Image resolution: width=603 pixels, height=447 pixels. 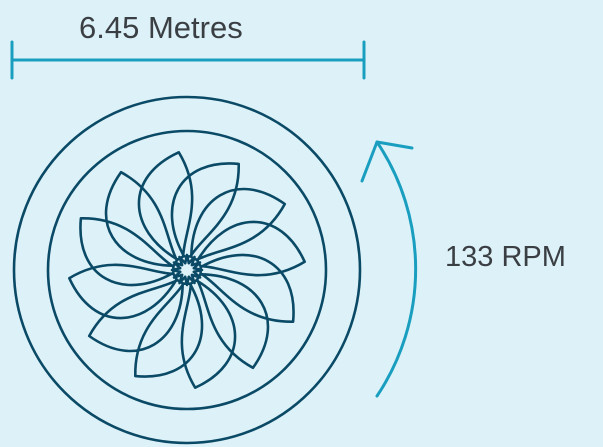 What do you see at coordinates (505, 257) in the screenshot?
I see `rotation-speed-label: 133 RPM` at bounding box center [505, 257].